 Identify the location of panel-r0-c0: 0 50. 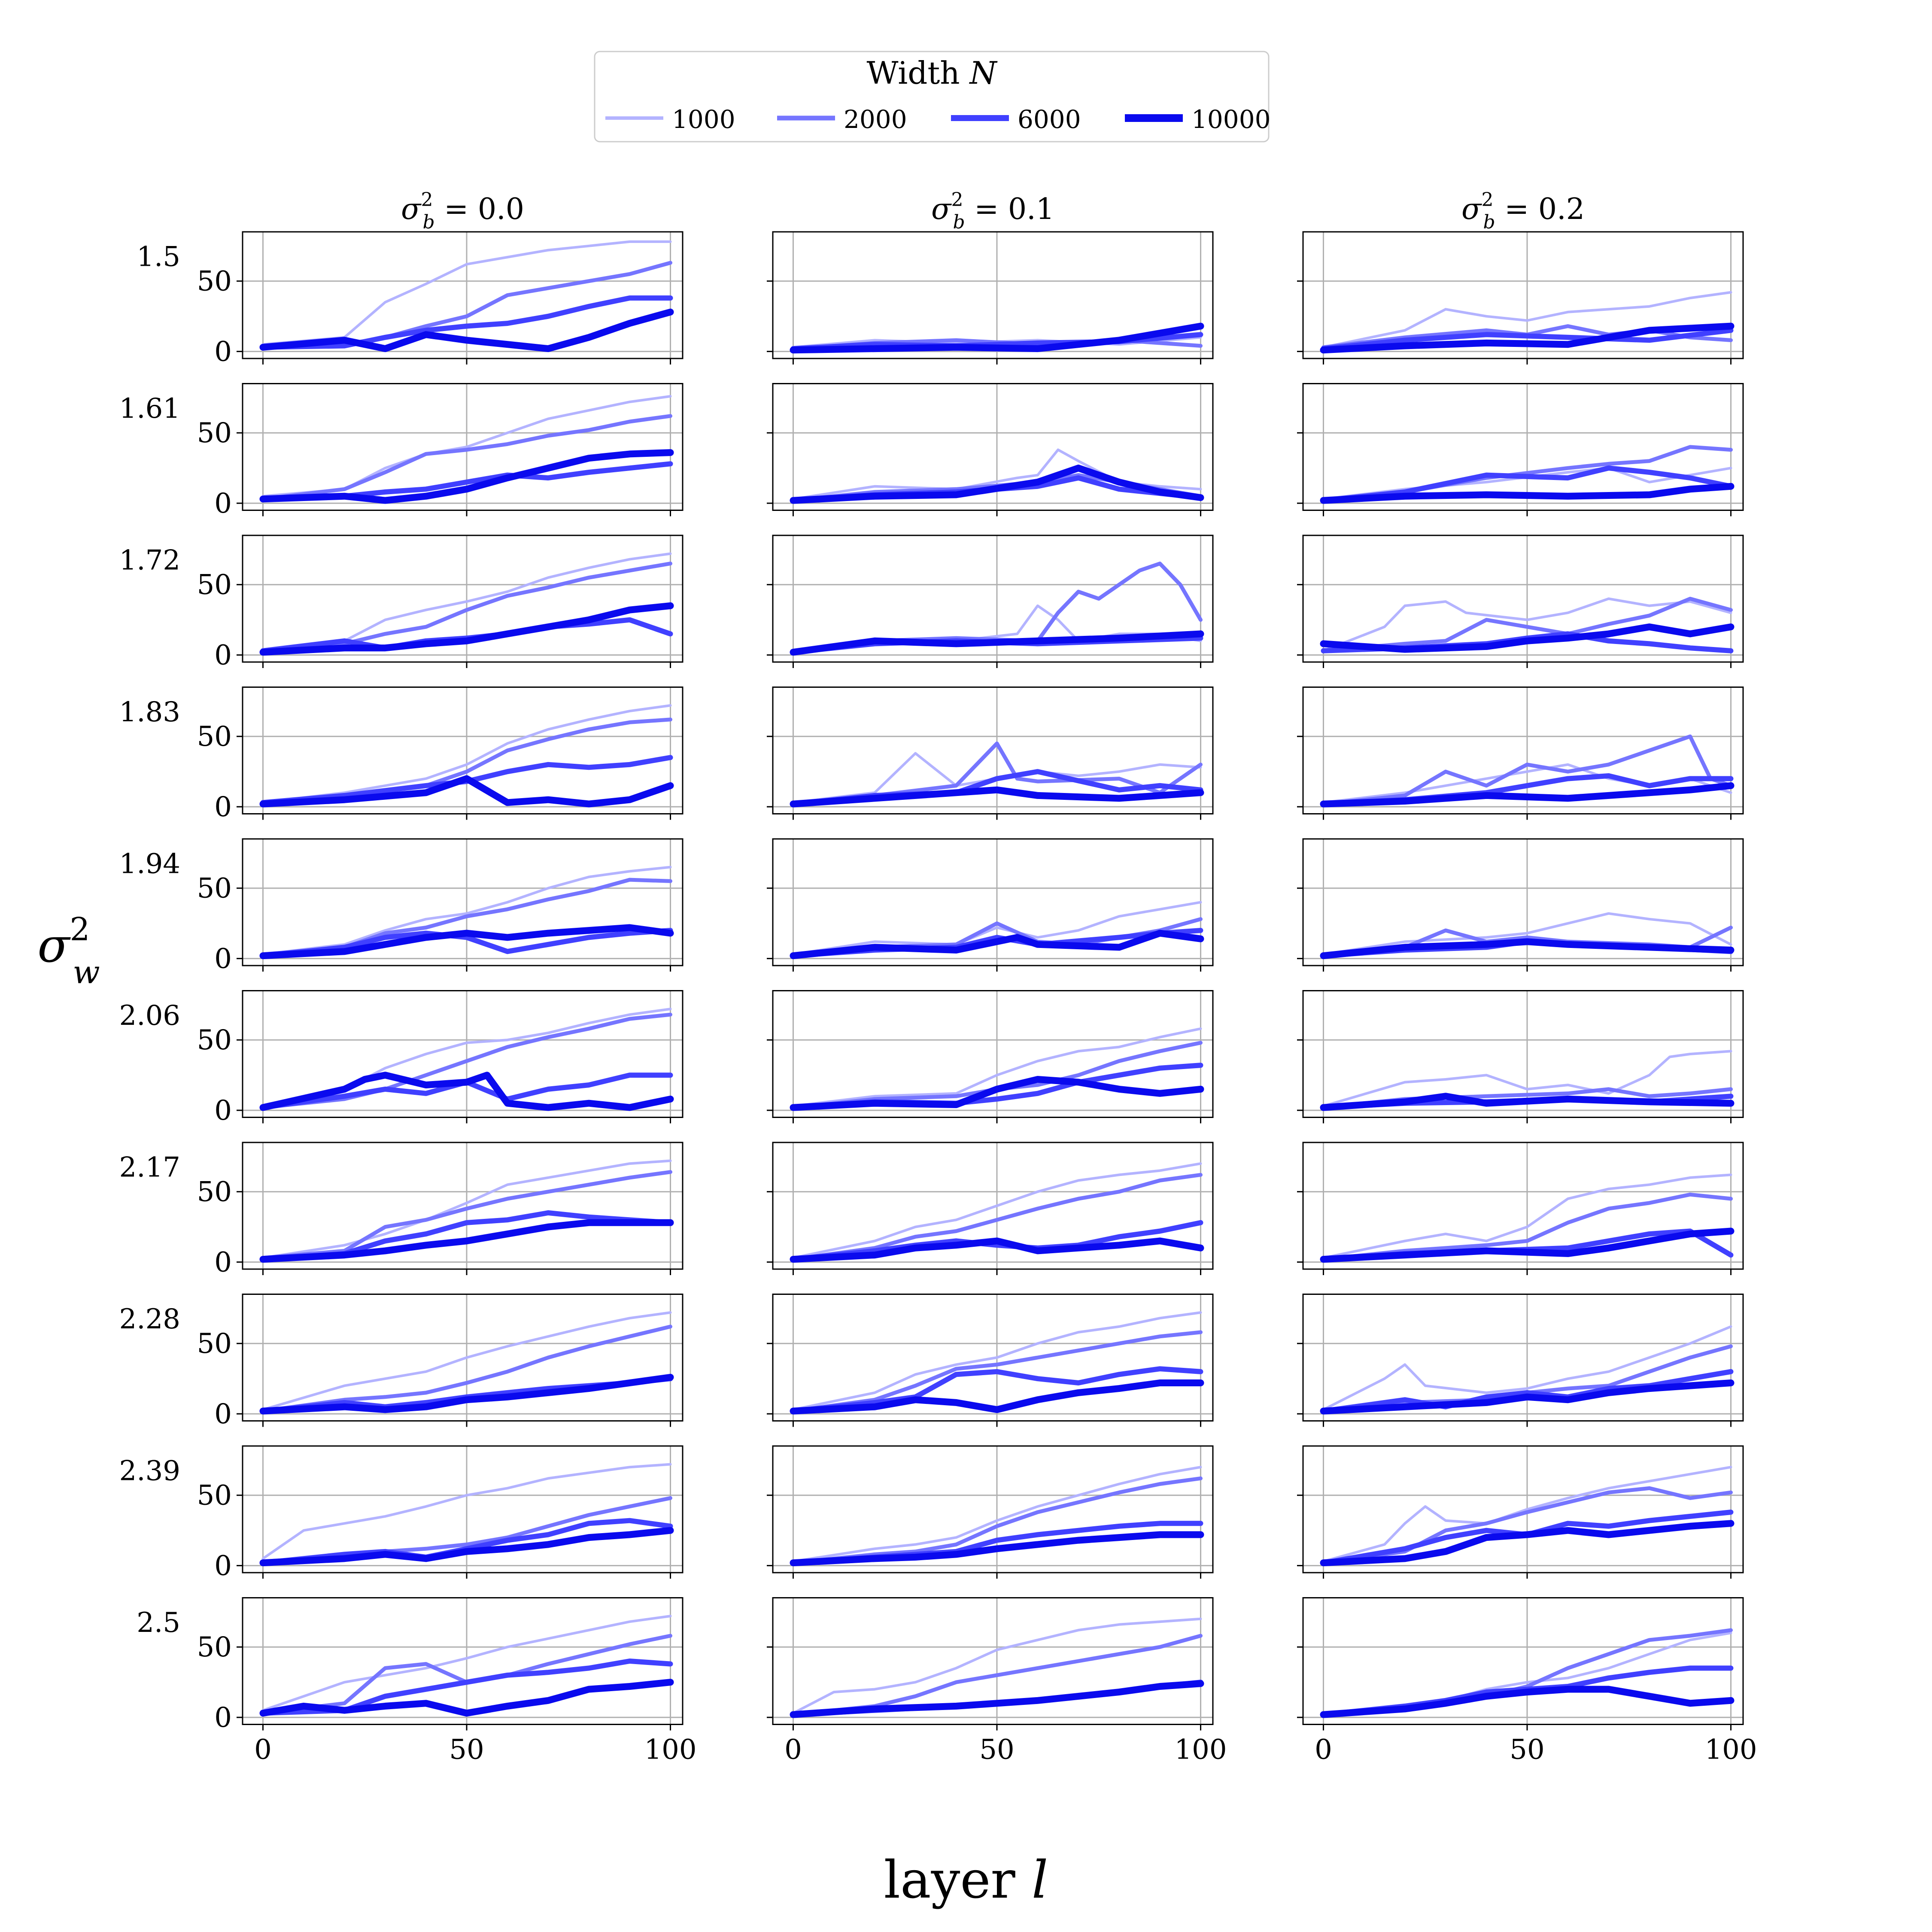
(440, 300).